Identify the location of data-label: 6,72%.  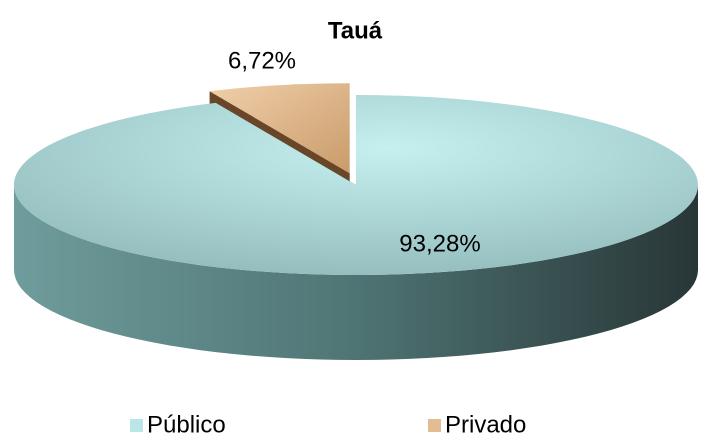
(262, 60).